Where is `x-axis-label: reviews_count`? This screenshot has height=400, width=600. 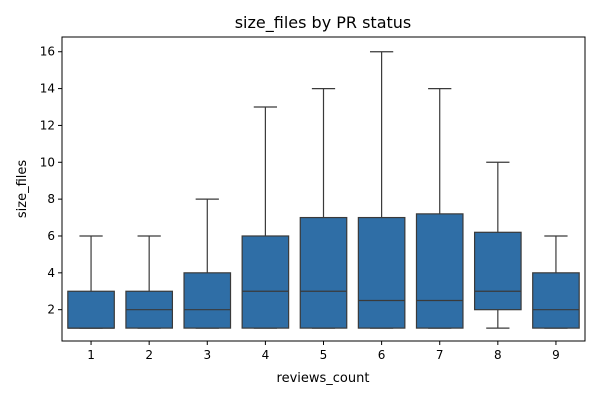 x-axis-label: reviews_count is located at coordinates (323, 378).